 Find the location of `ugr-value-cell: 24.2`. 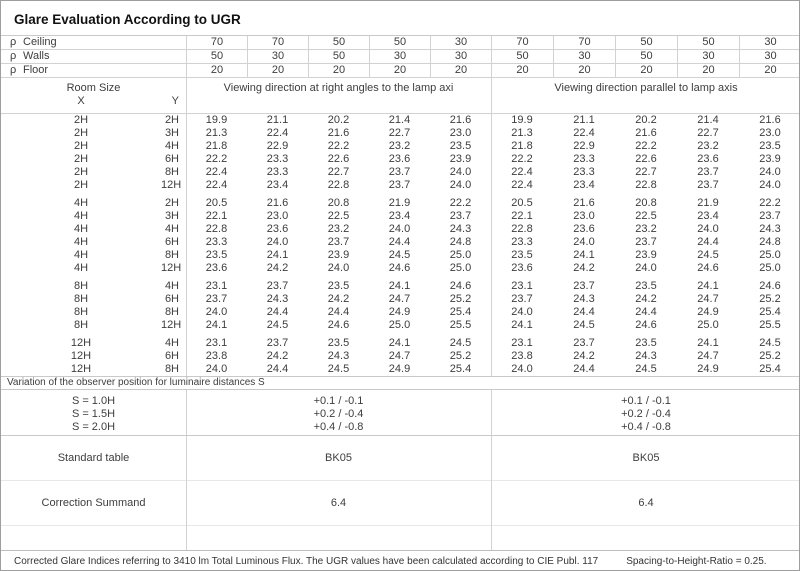

ugr-value-cell: 24.2 is located at coordinates (646, 299).